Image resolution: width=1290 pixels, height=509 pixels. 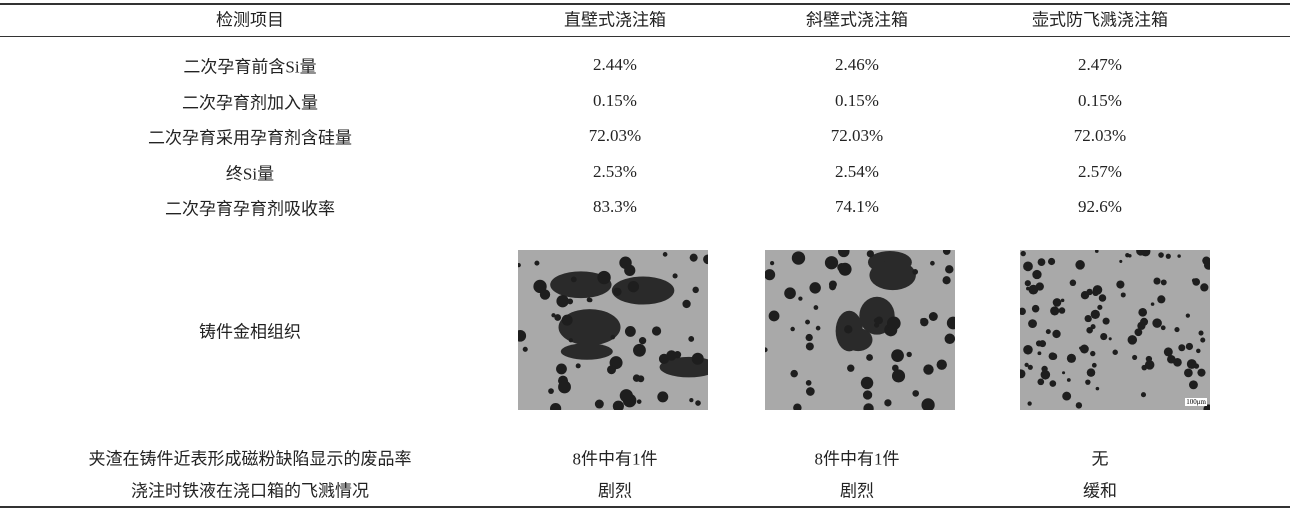 What do you see at coordinates (645, 507) in the screenshot?
I see `bottom-rule` at bounding box center [645, 507].